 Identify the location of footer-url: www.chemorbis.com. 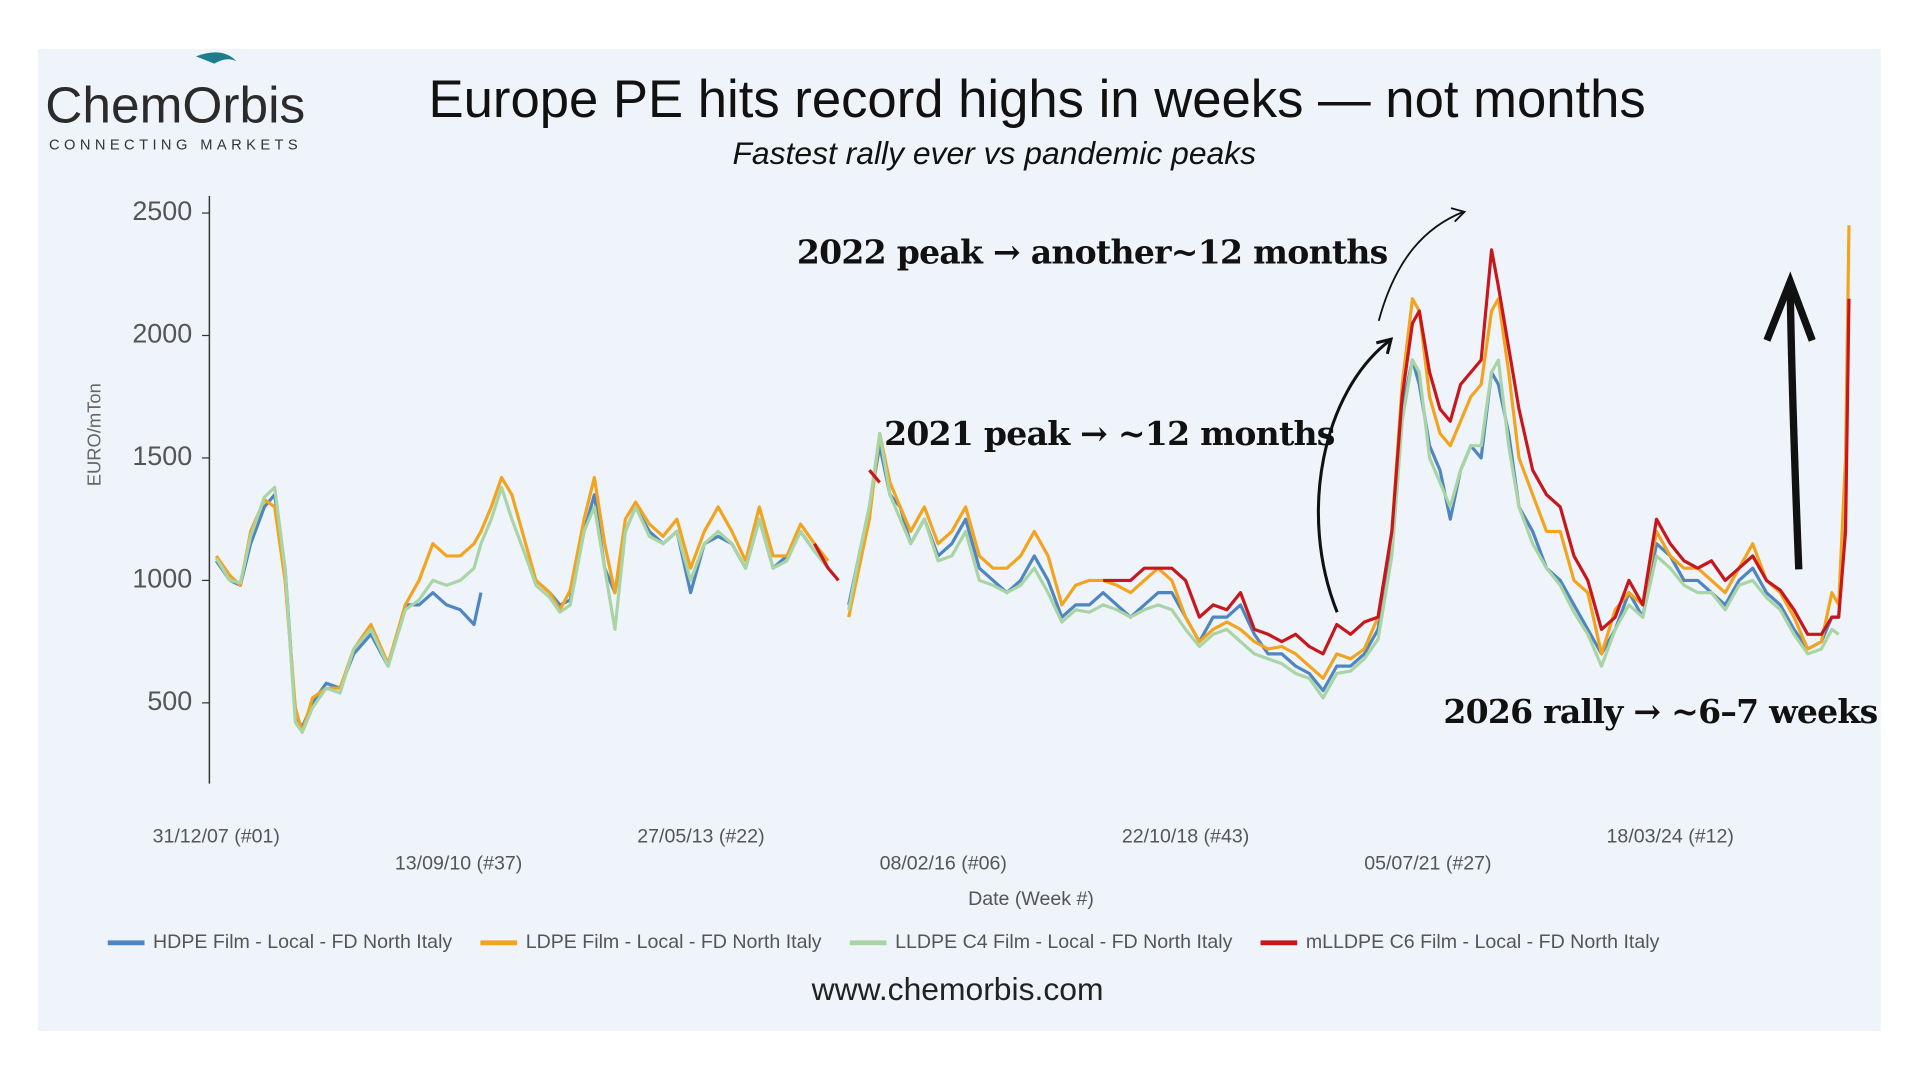
(957, 989).